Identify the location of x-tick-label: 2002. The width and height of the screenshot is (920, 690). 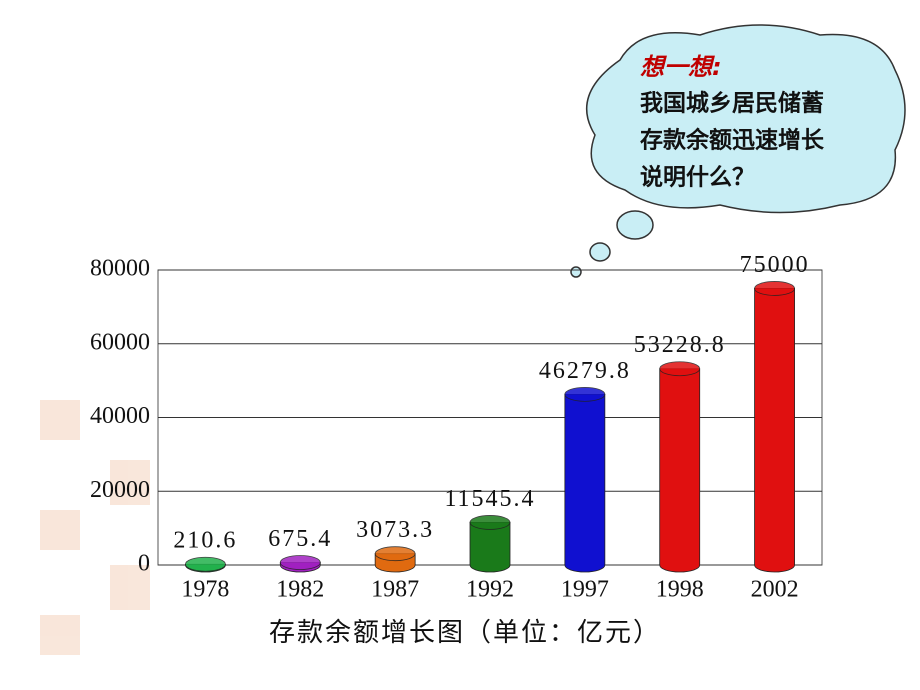
(775, 590).